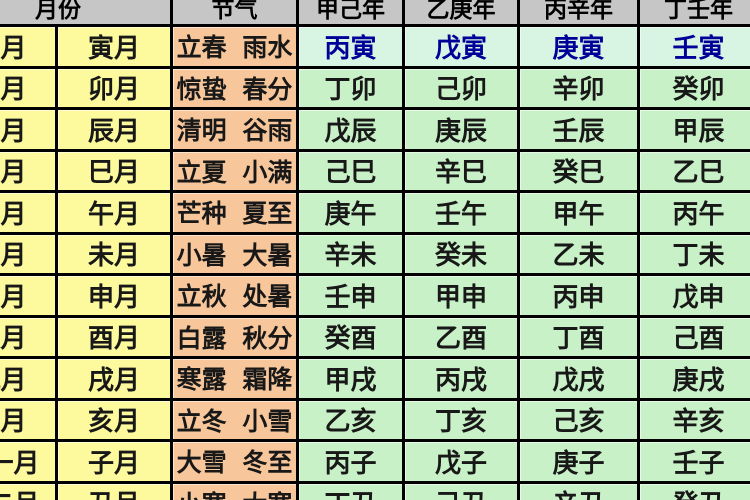  Describe the element at coordinates (578, 490) in the screenshot. I see `stem-cell: 辛丑` at that location.